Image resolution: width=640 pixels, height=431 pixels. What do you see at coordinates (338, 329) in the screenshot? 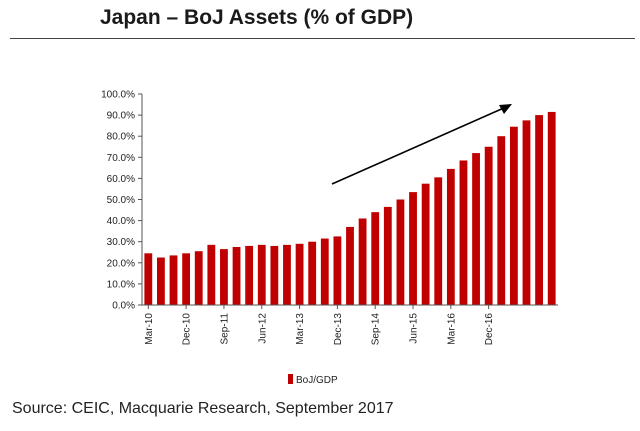
I see `x-tick-label: Dec-13` at bounding box center [338, 329].